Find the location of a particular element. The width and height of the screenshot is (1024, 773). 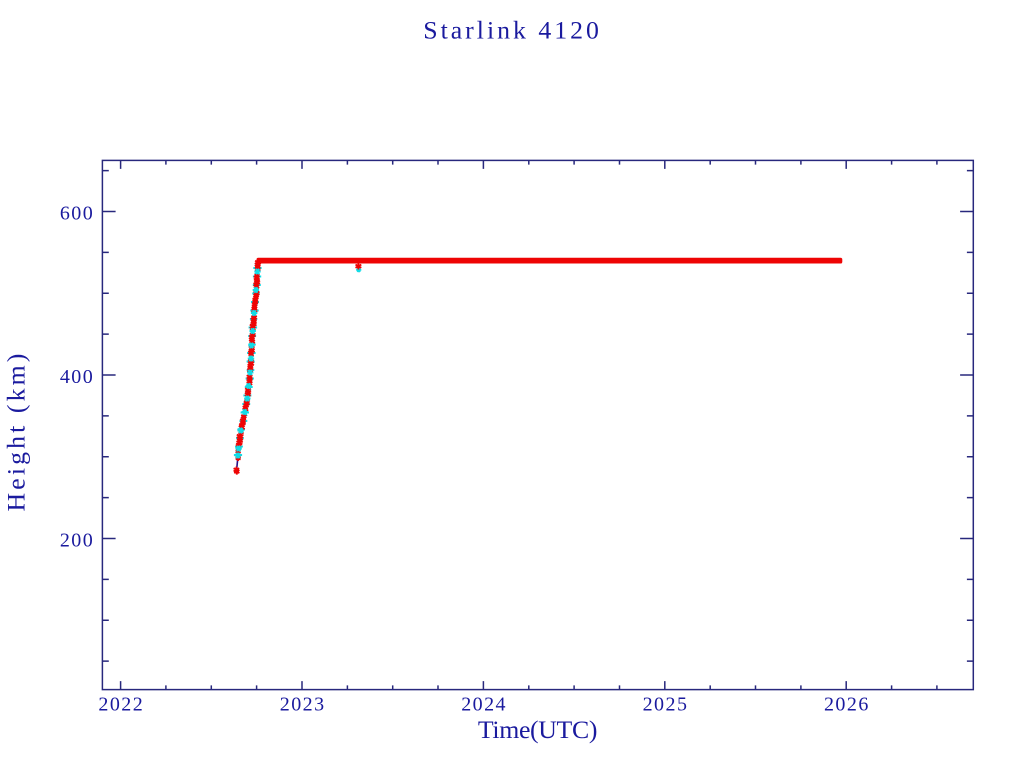

svg-text: 2022 is located at coordinates (121, 705).